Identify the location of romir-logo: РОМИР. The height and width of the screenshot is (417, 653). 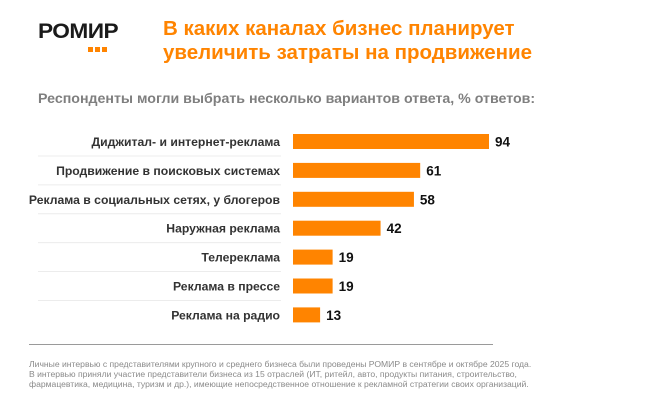
(85, 36).